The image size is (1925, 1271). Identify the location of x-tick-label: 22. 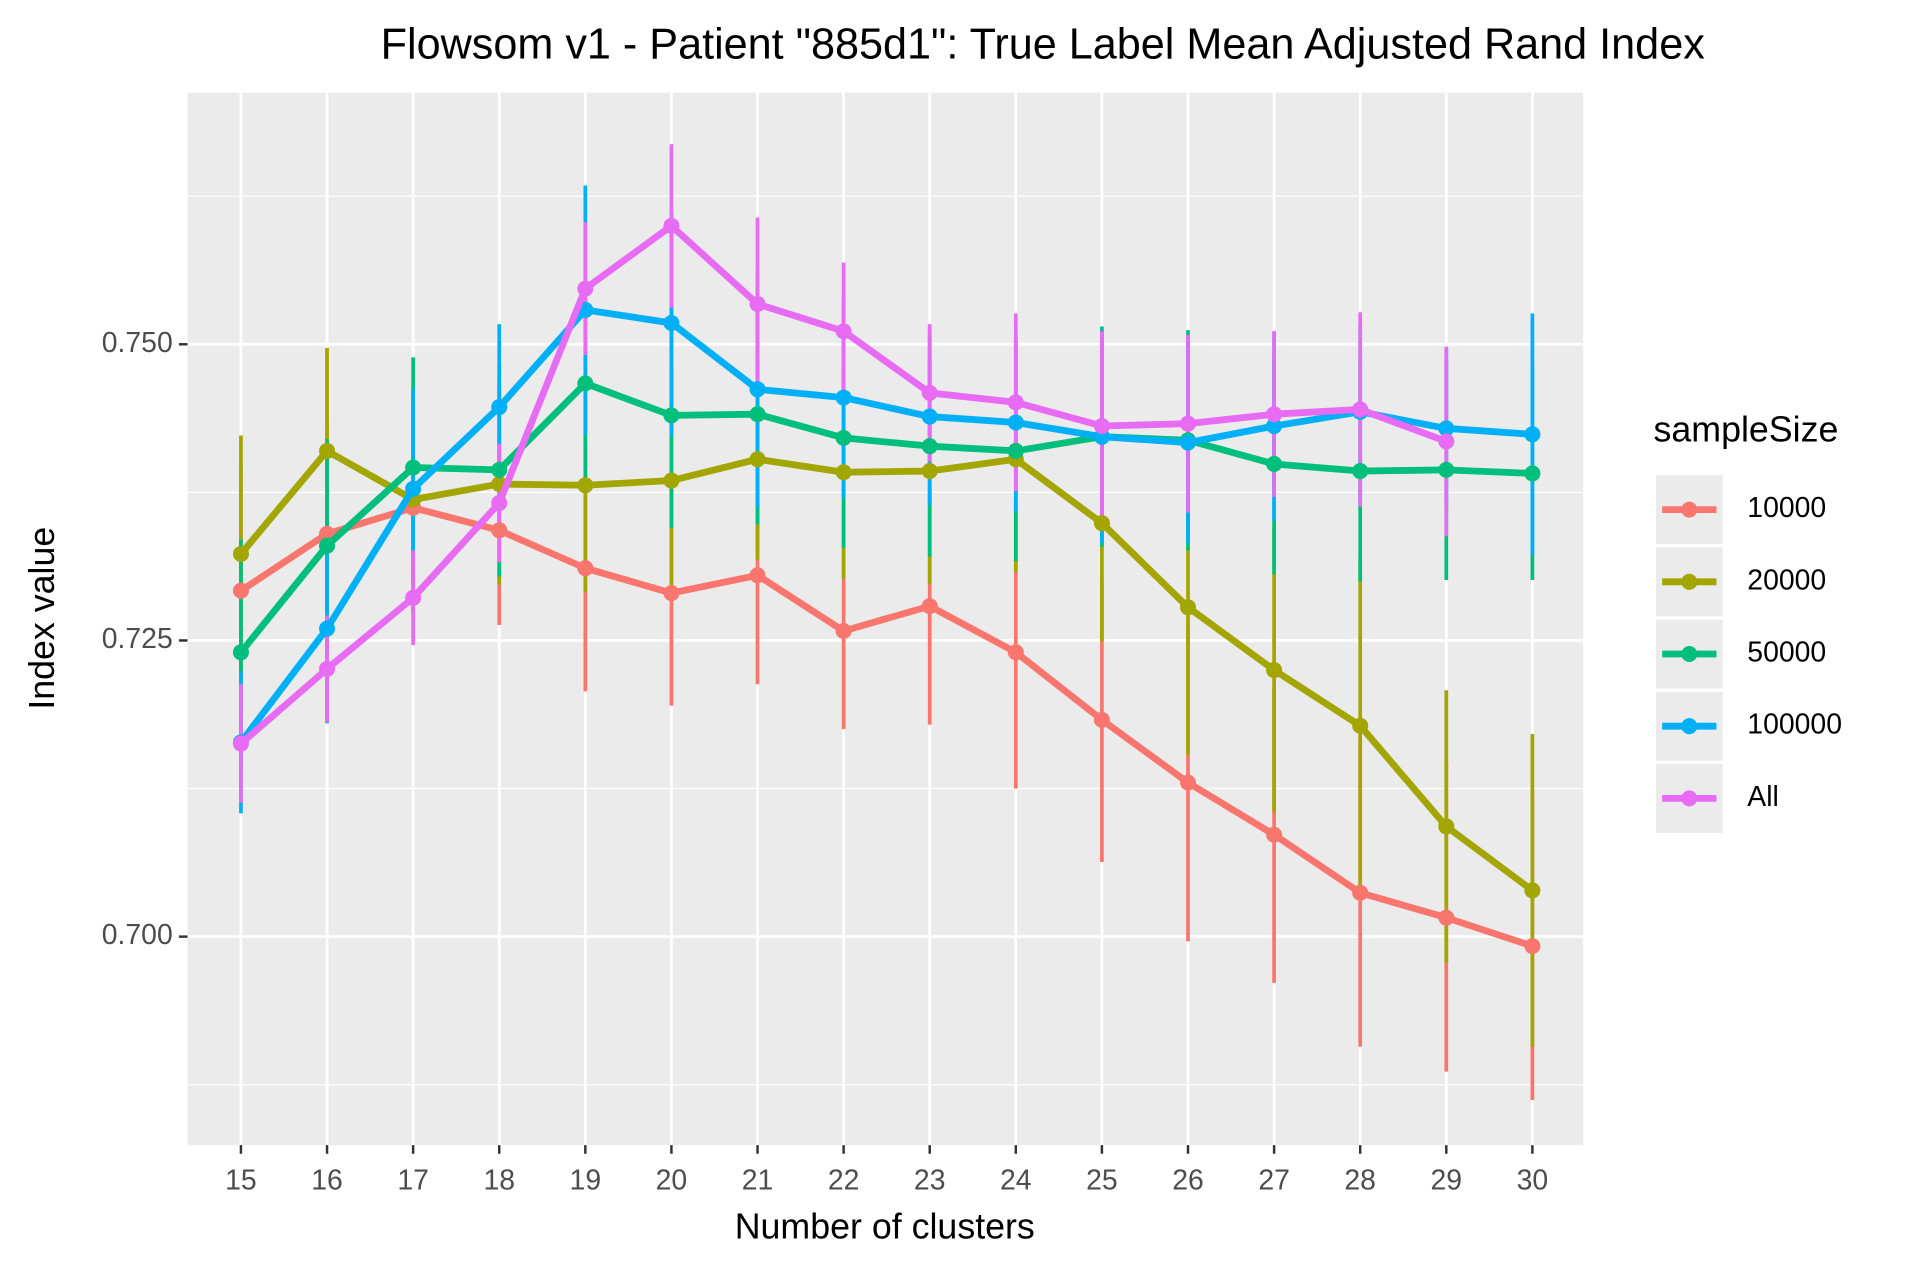
(844, 1181).